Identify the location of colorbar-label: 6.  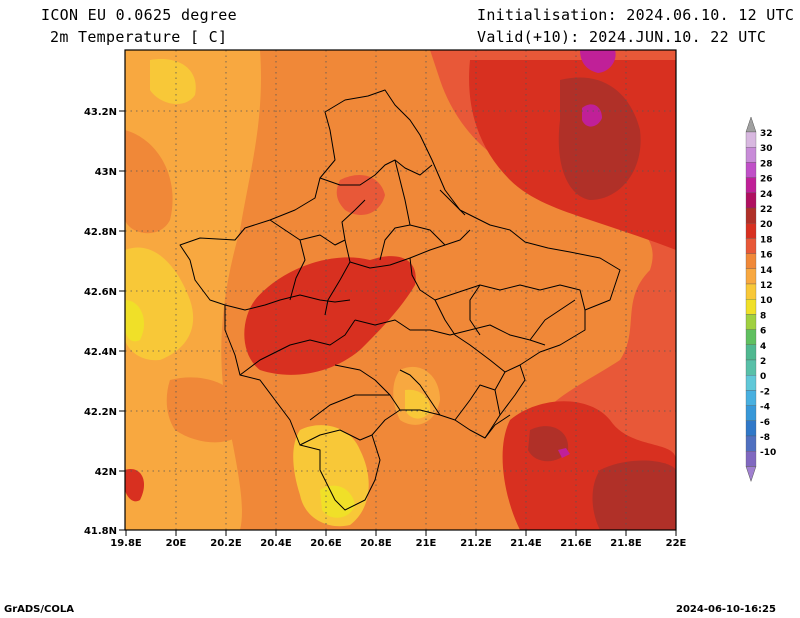
(763, 332).